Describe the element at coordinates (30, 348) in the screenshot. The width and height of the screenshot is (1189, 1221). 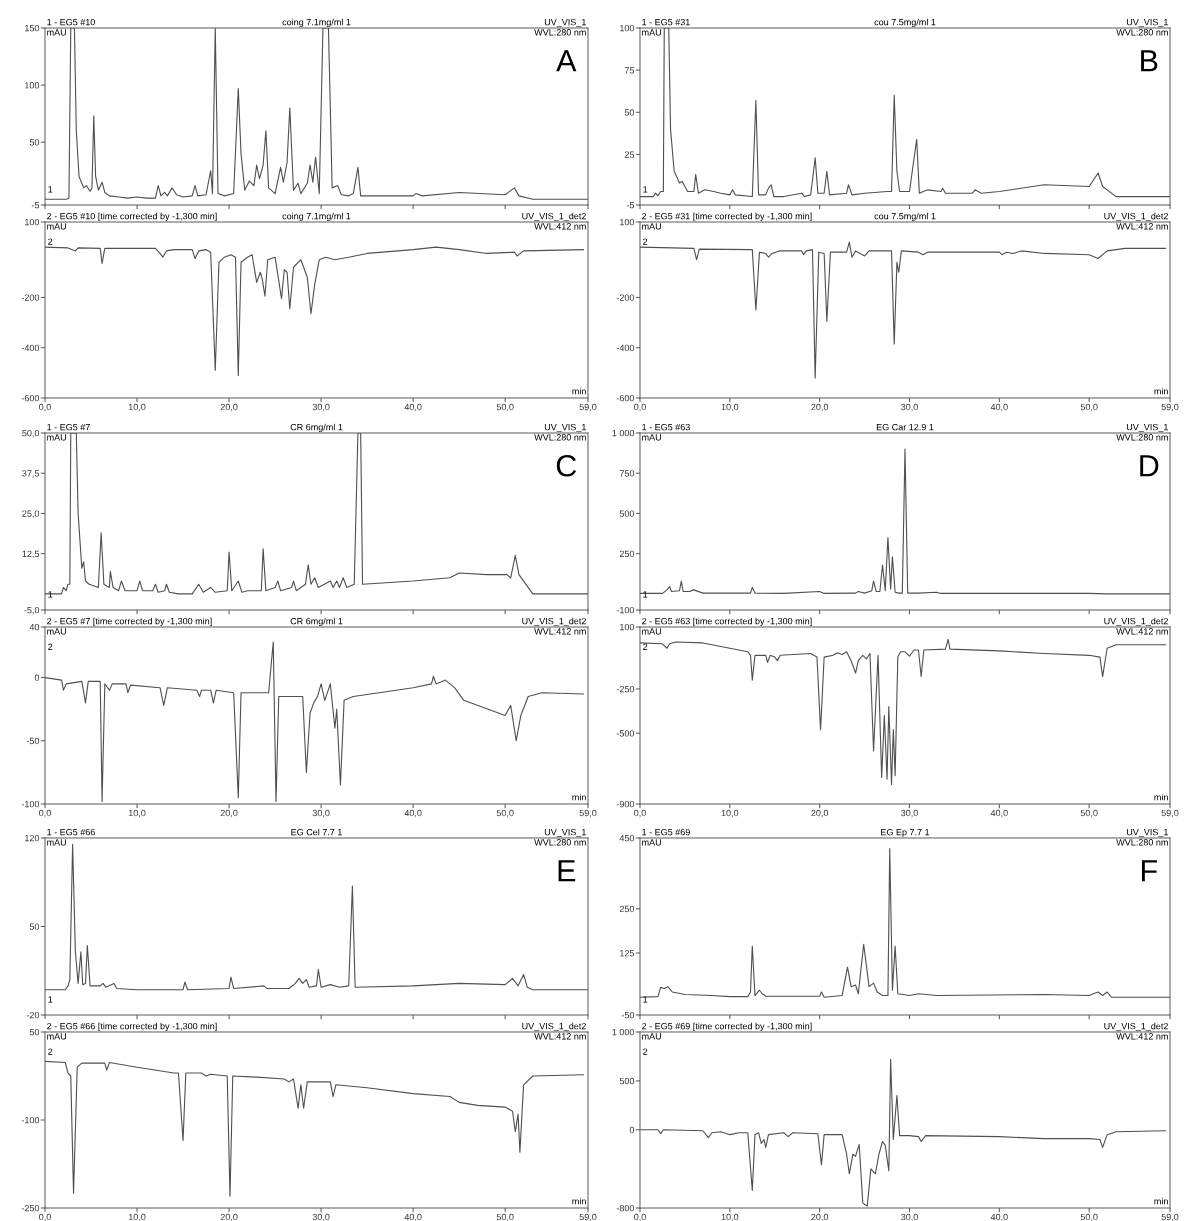
I see `y-tick-label: -400` at that location.